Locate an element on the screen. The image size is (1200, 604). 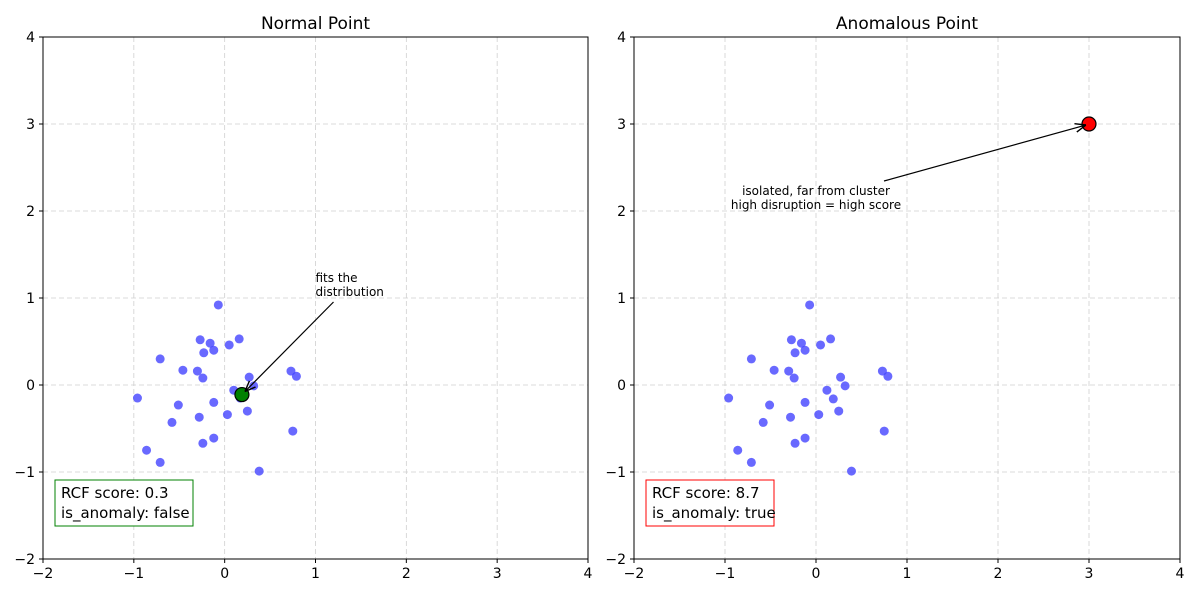
highlighted-point is located at coordinates (1089, 124).